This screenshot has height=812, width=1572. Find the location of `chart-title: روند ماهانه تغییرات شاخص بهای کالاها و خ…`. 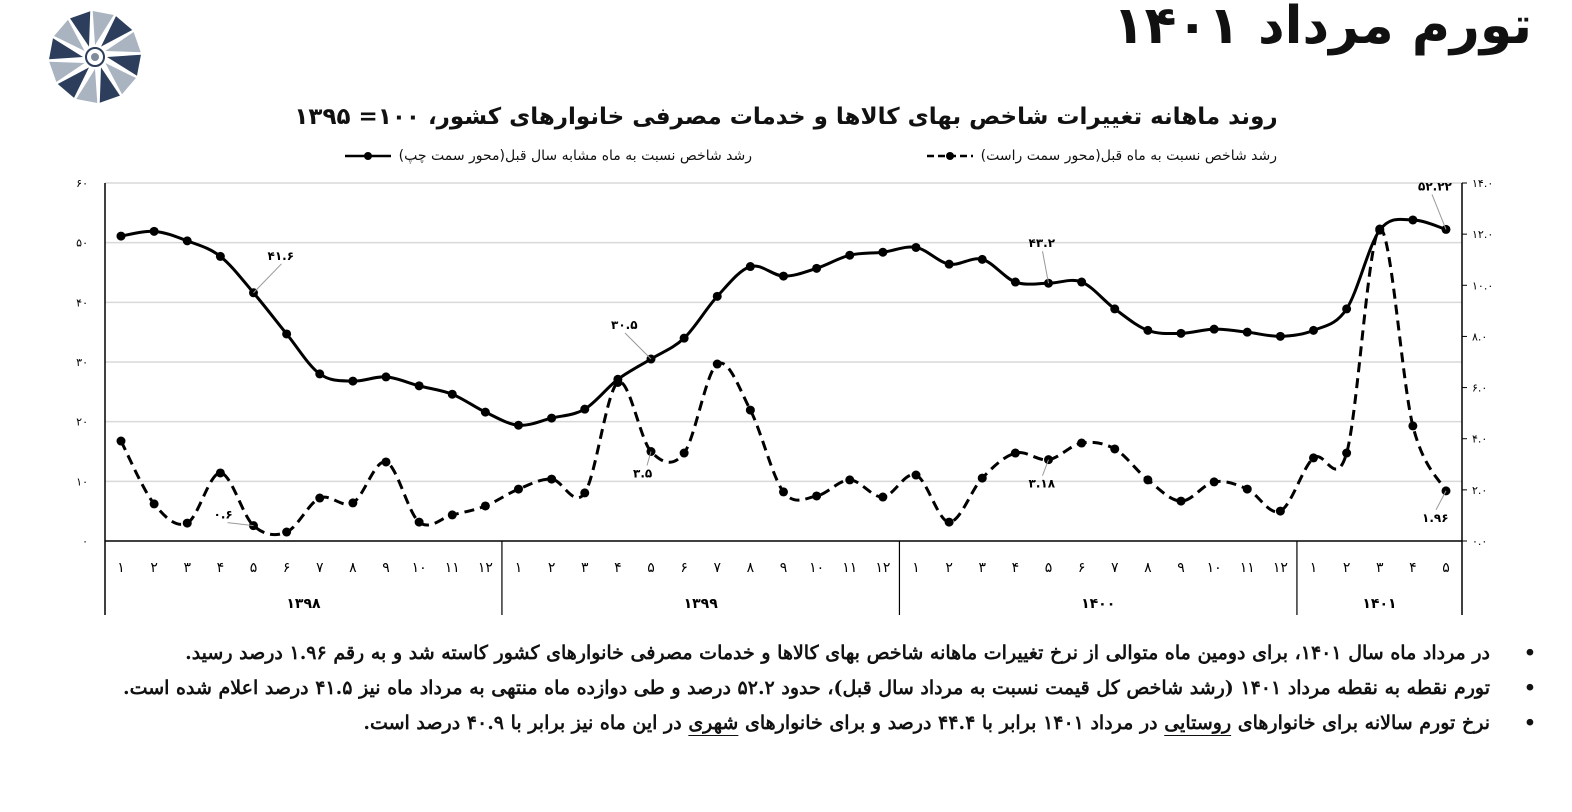

chart-title: روند ماهانه تغییرات شاخص بهای کالاها و خ… is located at coordinates (786, 117).